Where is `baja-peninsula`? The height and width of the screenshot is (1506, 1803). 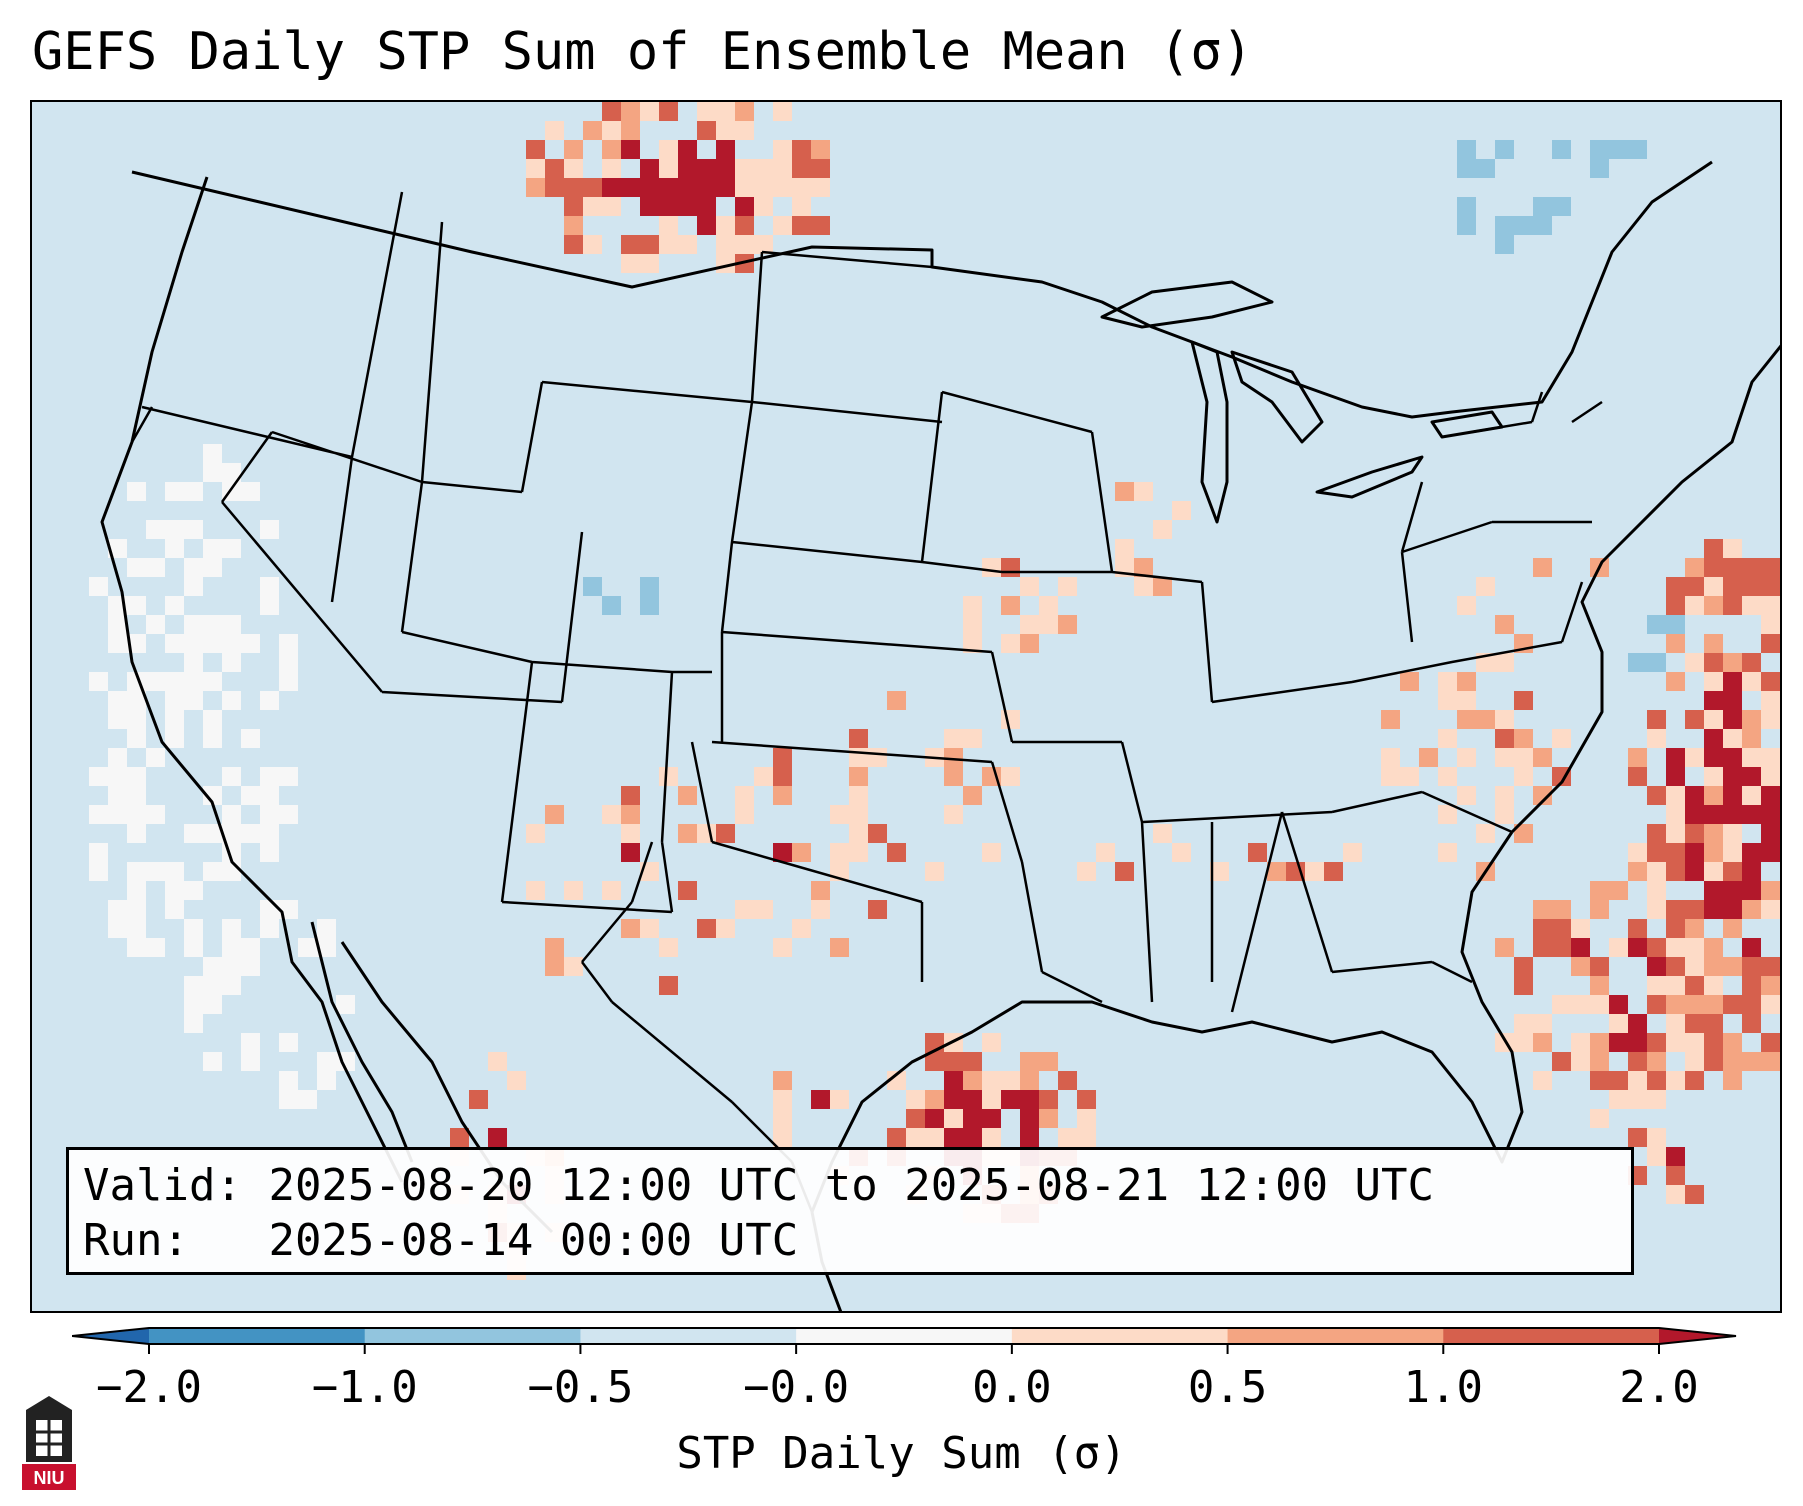
baja-peninsula is located at coordinates (362, 1042).